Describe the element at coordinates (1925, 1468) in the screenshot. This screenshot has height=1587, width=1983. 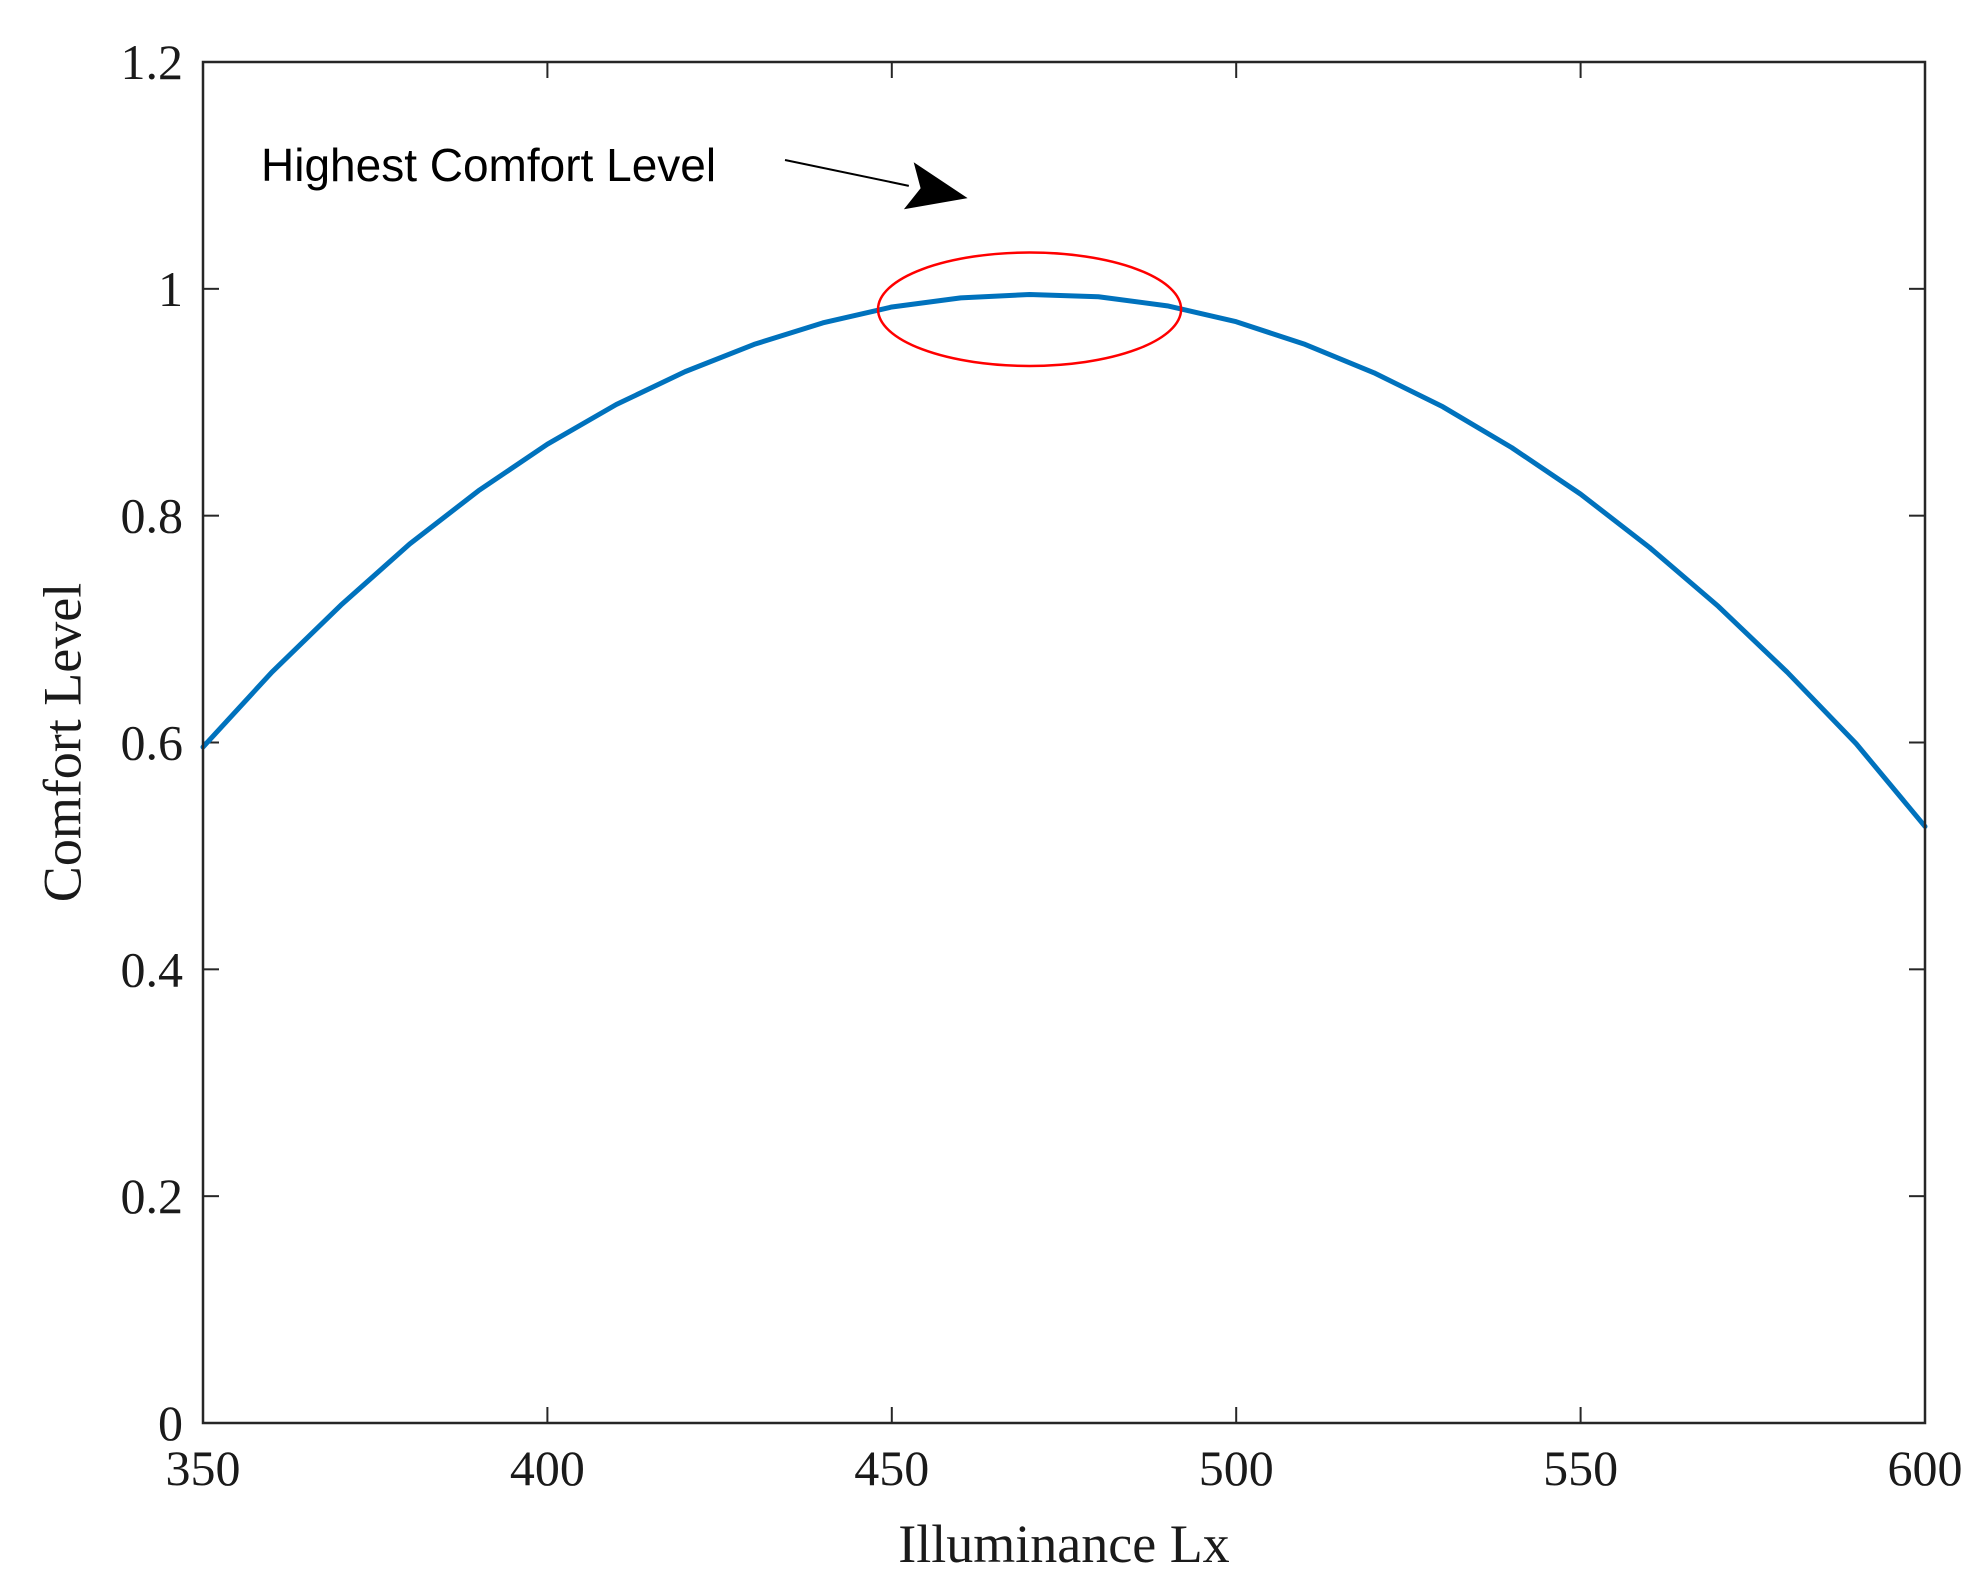
I see `x-tick-label: 600` at that location.